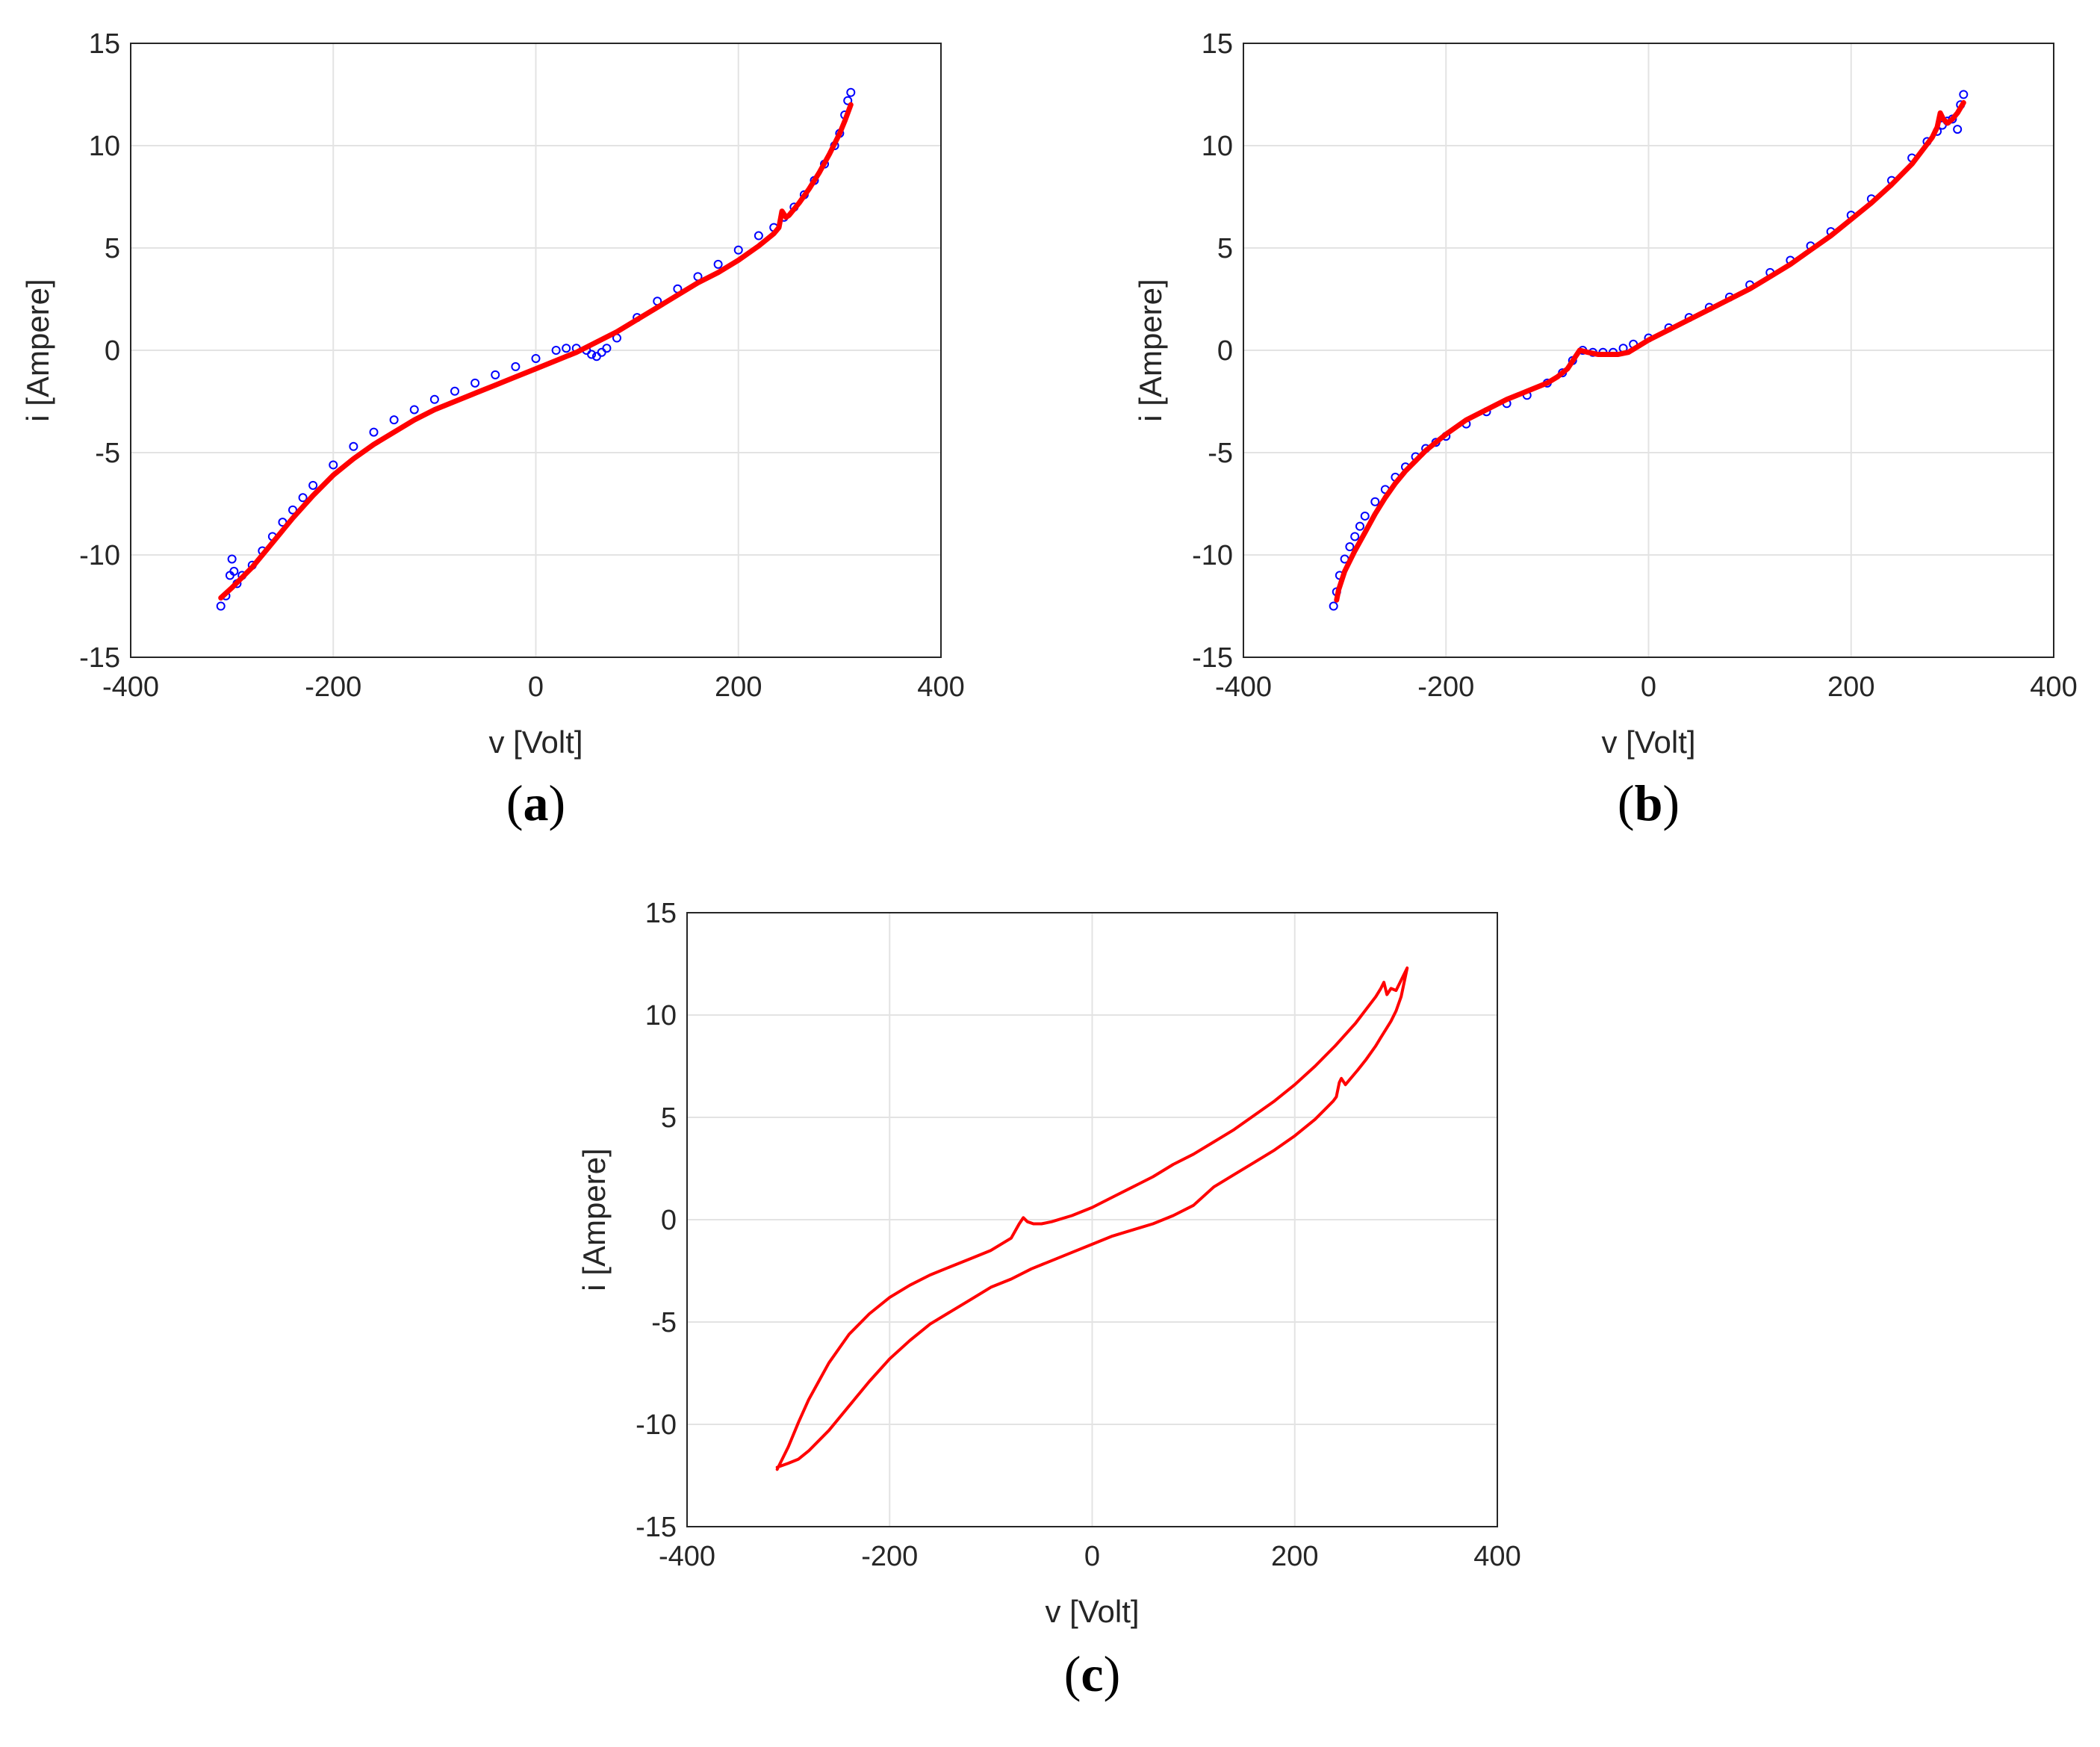  Describe the element at coordinates (107, 453) in the screenshot. I see `chart-a-y-tick-label: -5` at that location.